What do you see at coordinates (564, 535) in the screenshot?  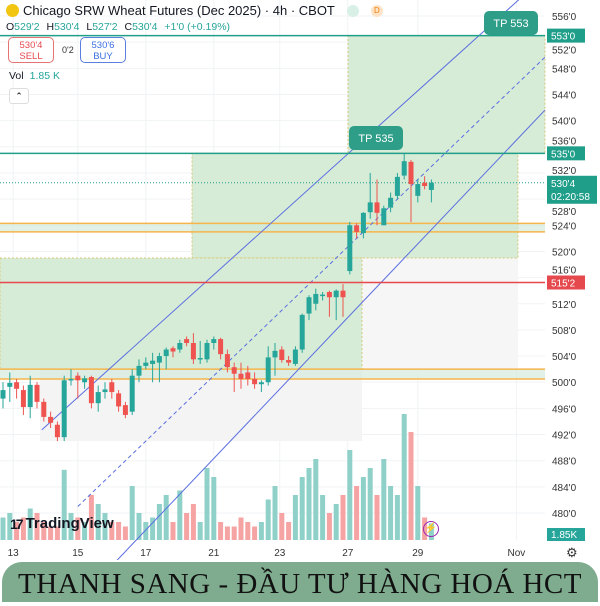 I see `volume-badge-label: 1.85K` at bounding box center [564, 535].